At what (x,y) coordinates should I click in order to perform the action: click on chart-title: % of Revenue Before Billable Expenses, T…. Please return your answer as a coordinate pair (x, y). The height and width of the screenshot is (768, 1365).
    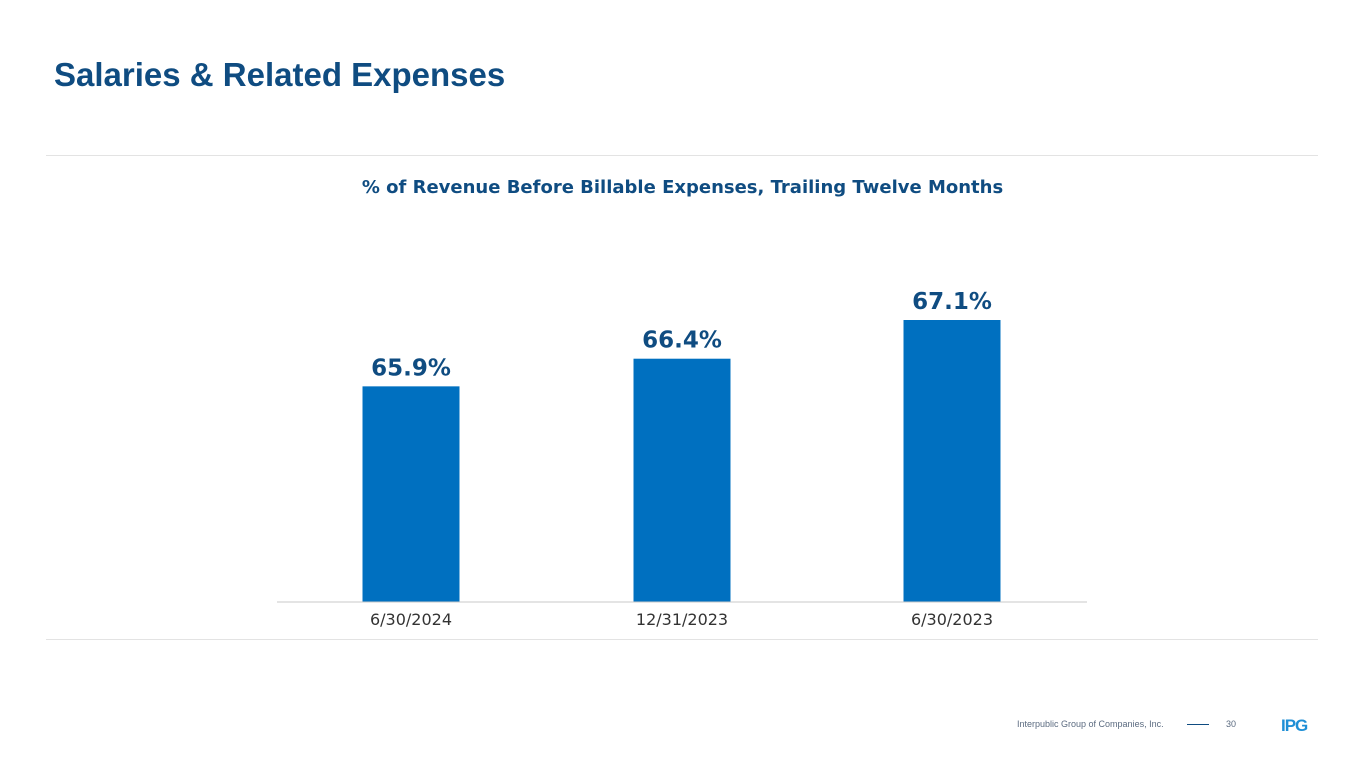
    Looking at the image, I should click on (682, 187).